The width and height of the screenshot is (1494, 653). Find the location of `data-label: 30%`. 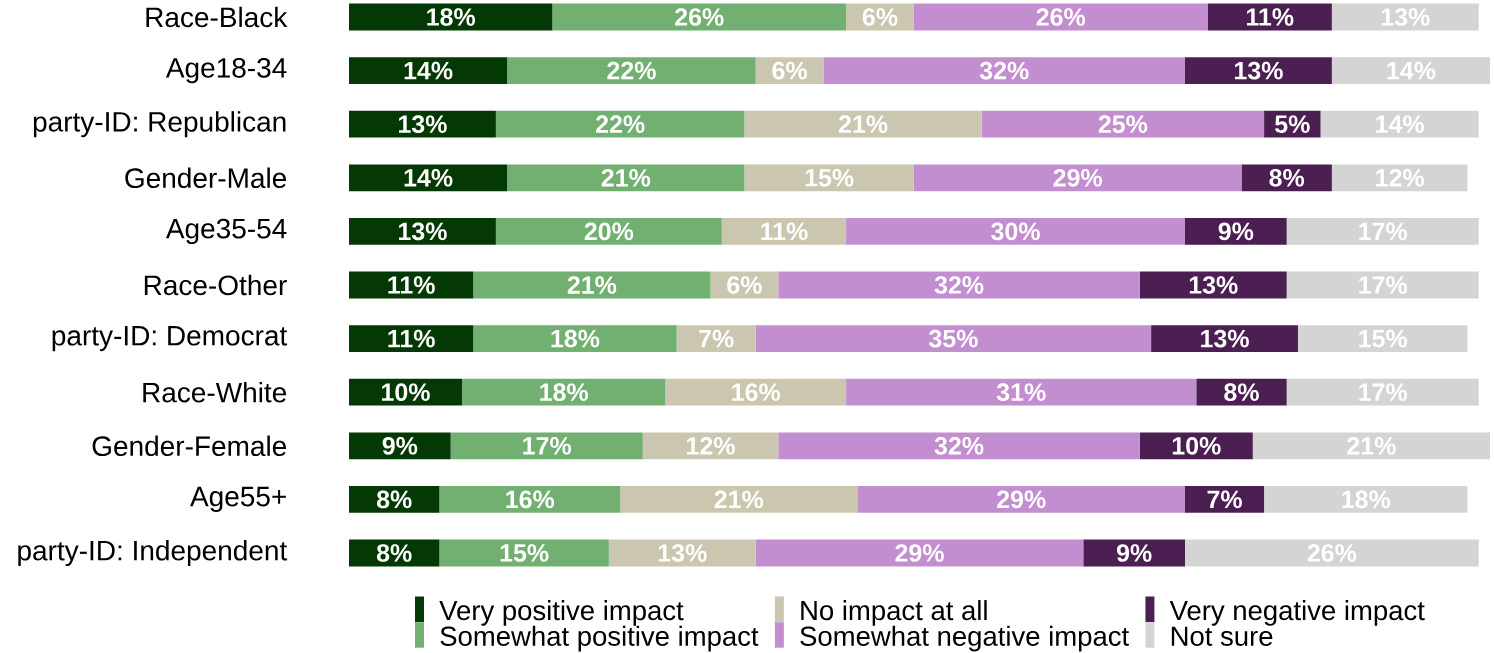

data-label: 30% is located at coordinates (1015, 231).